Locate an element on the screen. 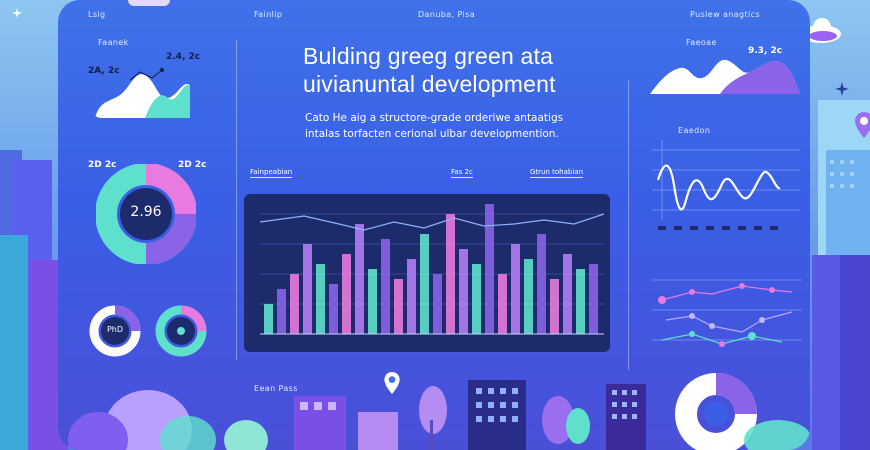  right-line-chart is located at coordinates (726, 186).